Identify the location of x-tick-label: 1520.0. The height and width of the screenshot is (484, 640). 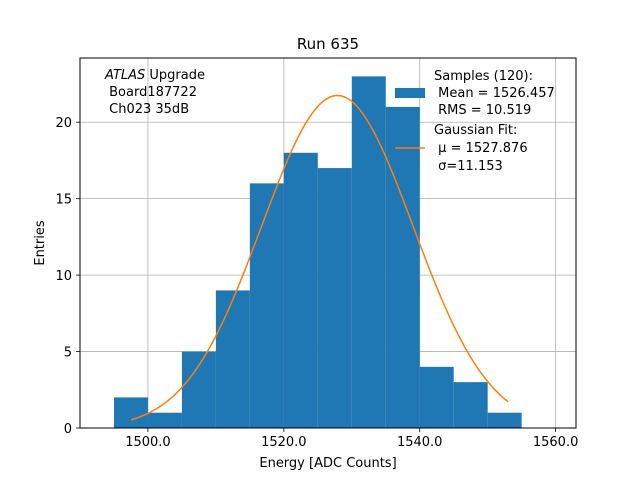
(284, 442).